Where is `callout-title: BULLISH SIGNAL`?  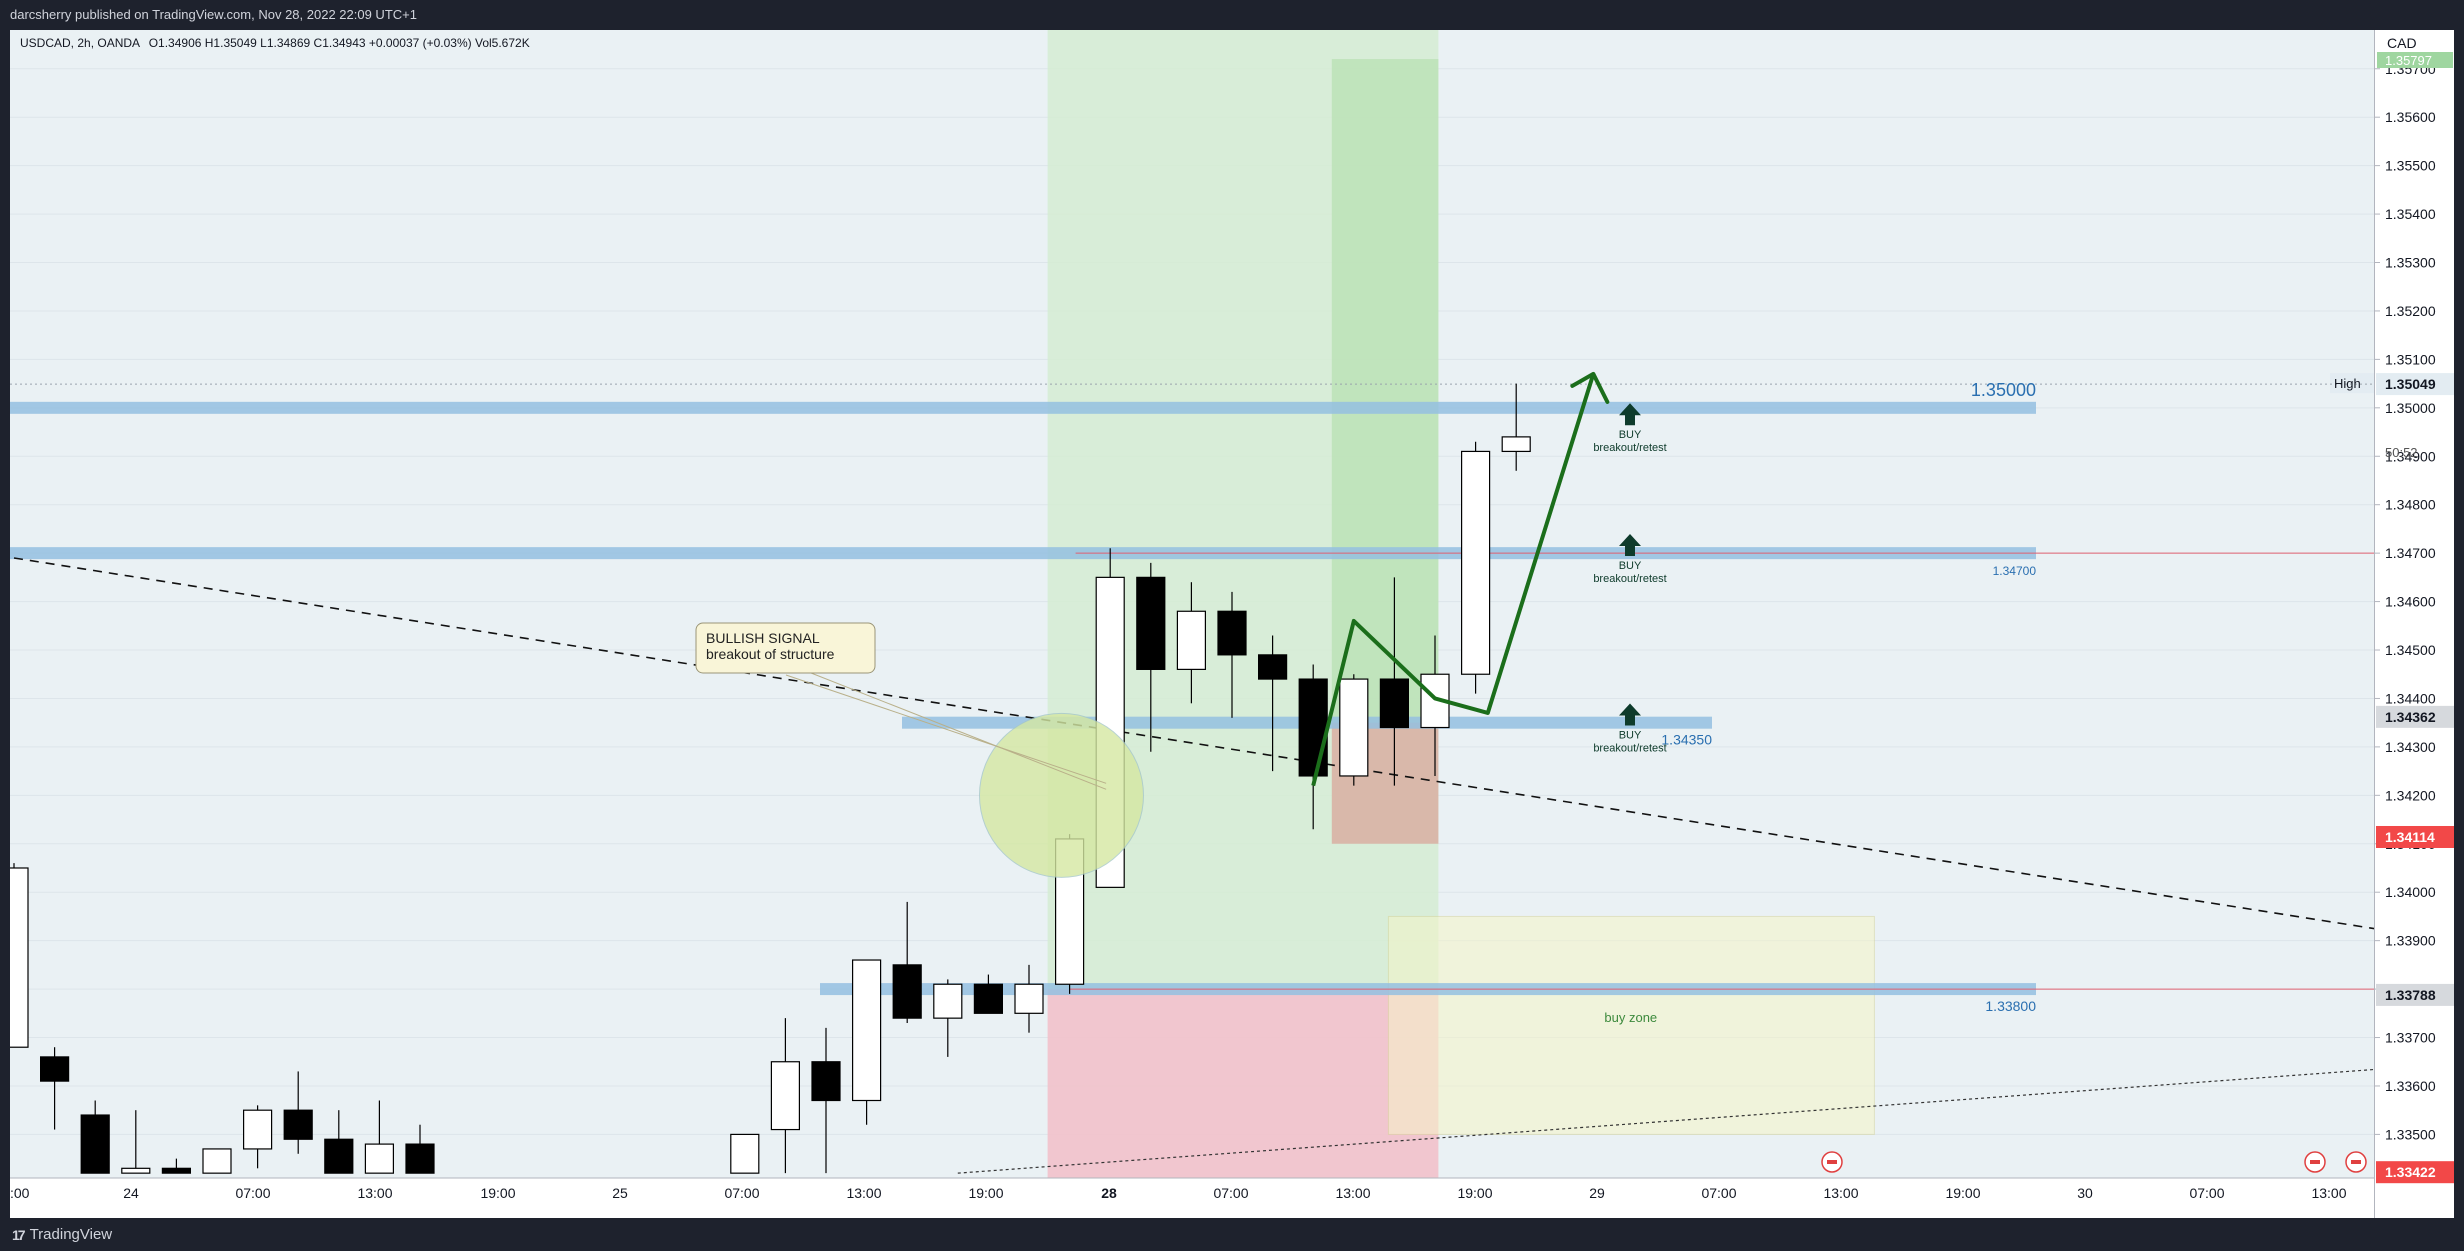 callout-title: BULLISH SIGNAL is located at coordinates (763, 638).